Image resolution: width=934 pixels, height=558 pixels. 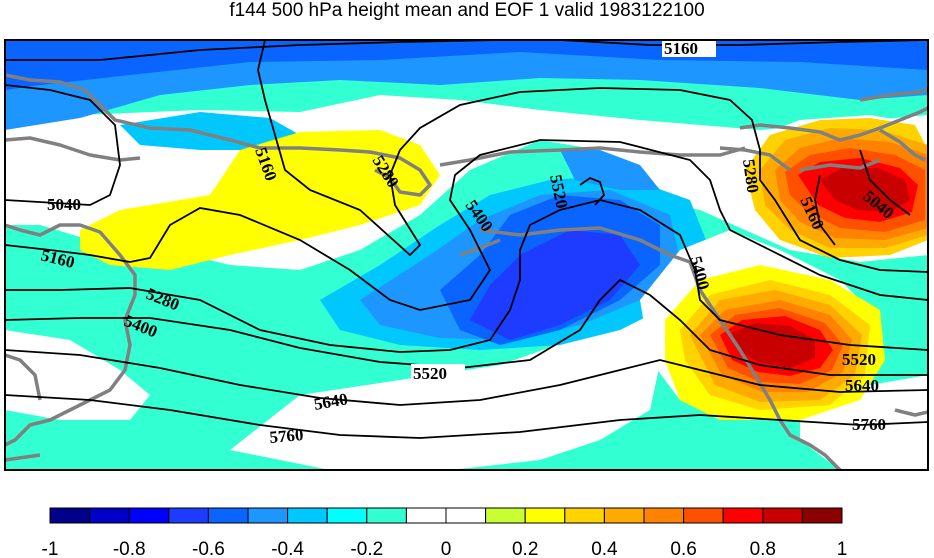 I want to click on colorbar, so click(x=446, y=515).